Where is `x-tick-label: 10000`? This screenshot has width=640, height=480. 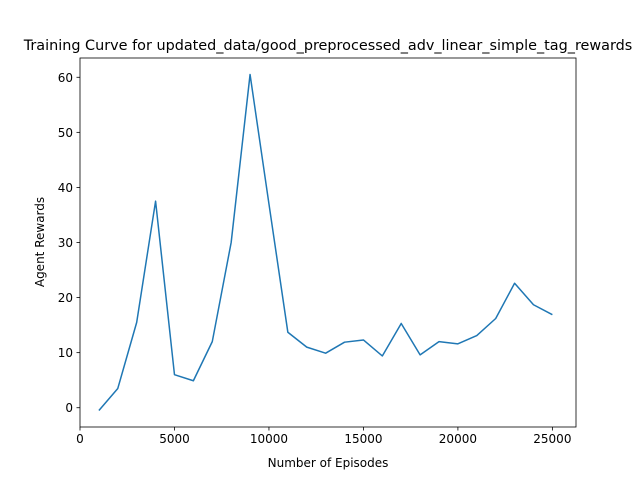
x-tick-label: 10000 is located at coordinates (269, 439).